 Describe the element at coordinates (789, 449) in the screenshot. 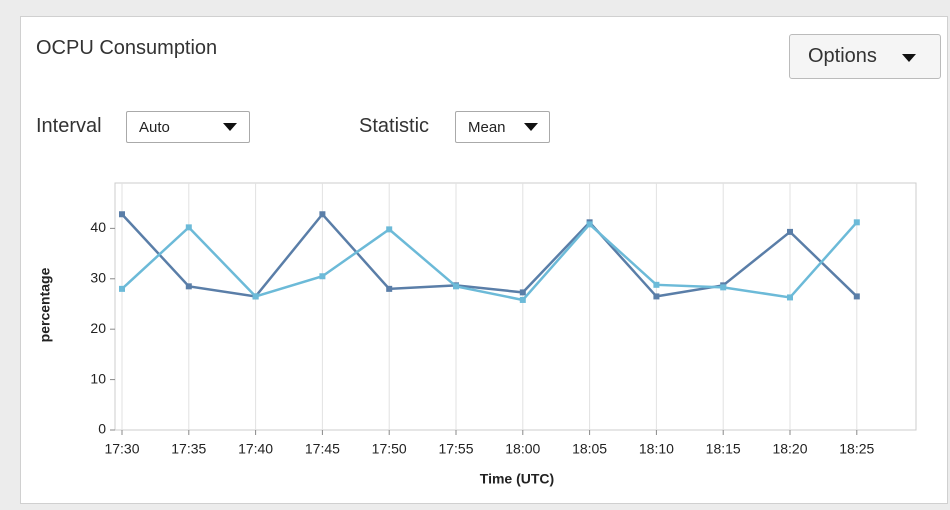

I see `x-tick-label: 18:20` at that location.